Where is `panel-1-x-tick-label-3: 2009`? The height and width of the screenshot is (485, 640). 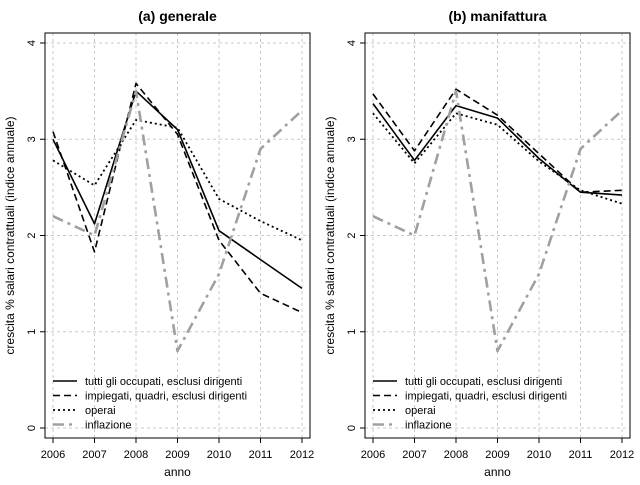
panel-1-x-tick-label-3: 2009 is located at coordinates (177, 455).